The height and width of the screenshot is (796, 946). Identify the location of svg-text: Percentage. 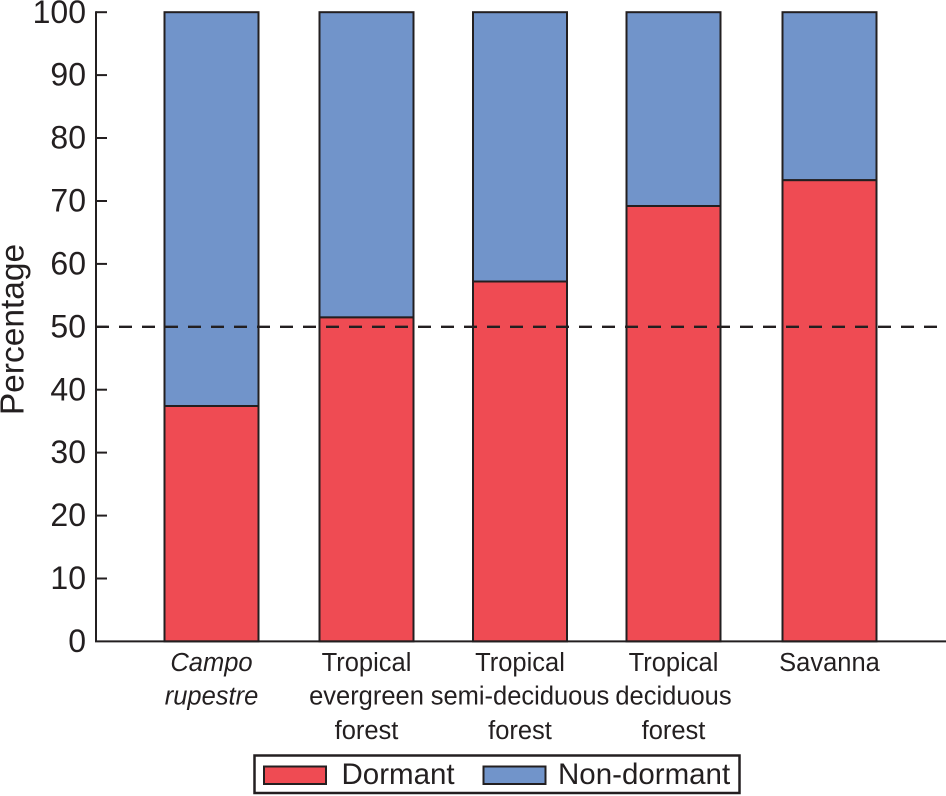
(16, 329).